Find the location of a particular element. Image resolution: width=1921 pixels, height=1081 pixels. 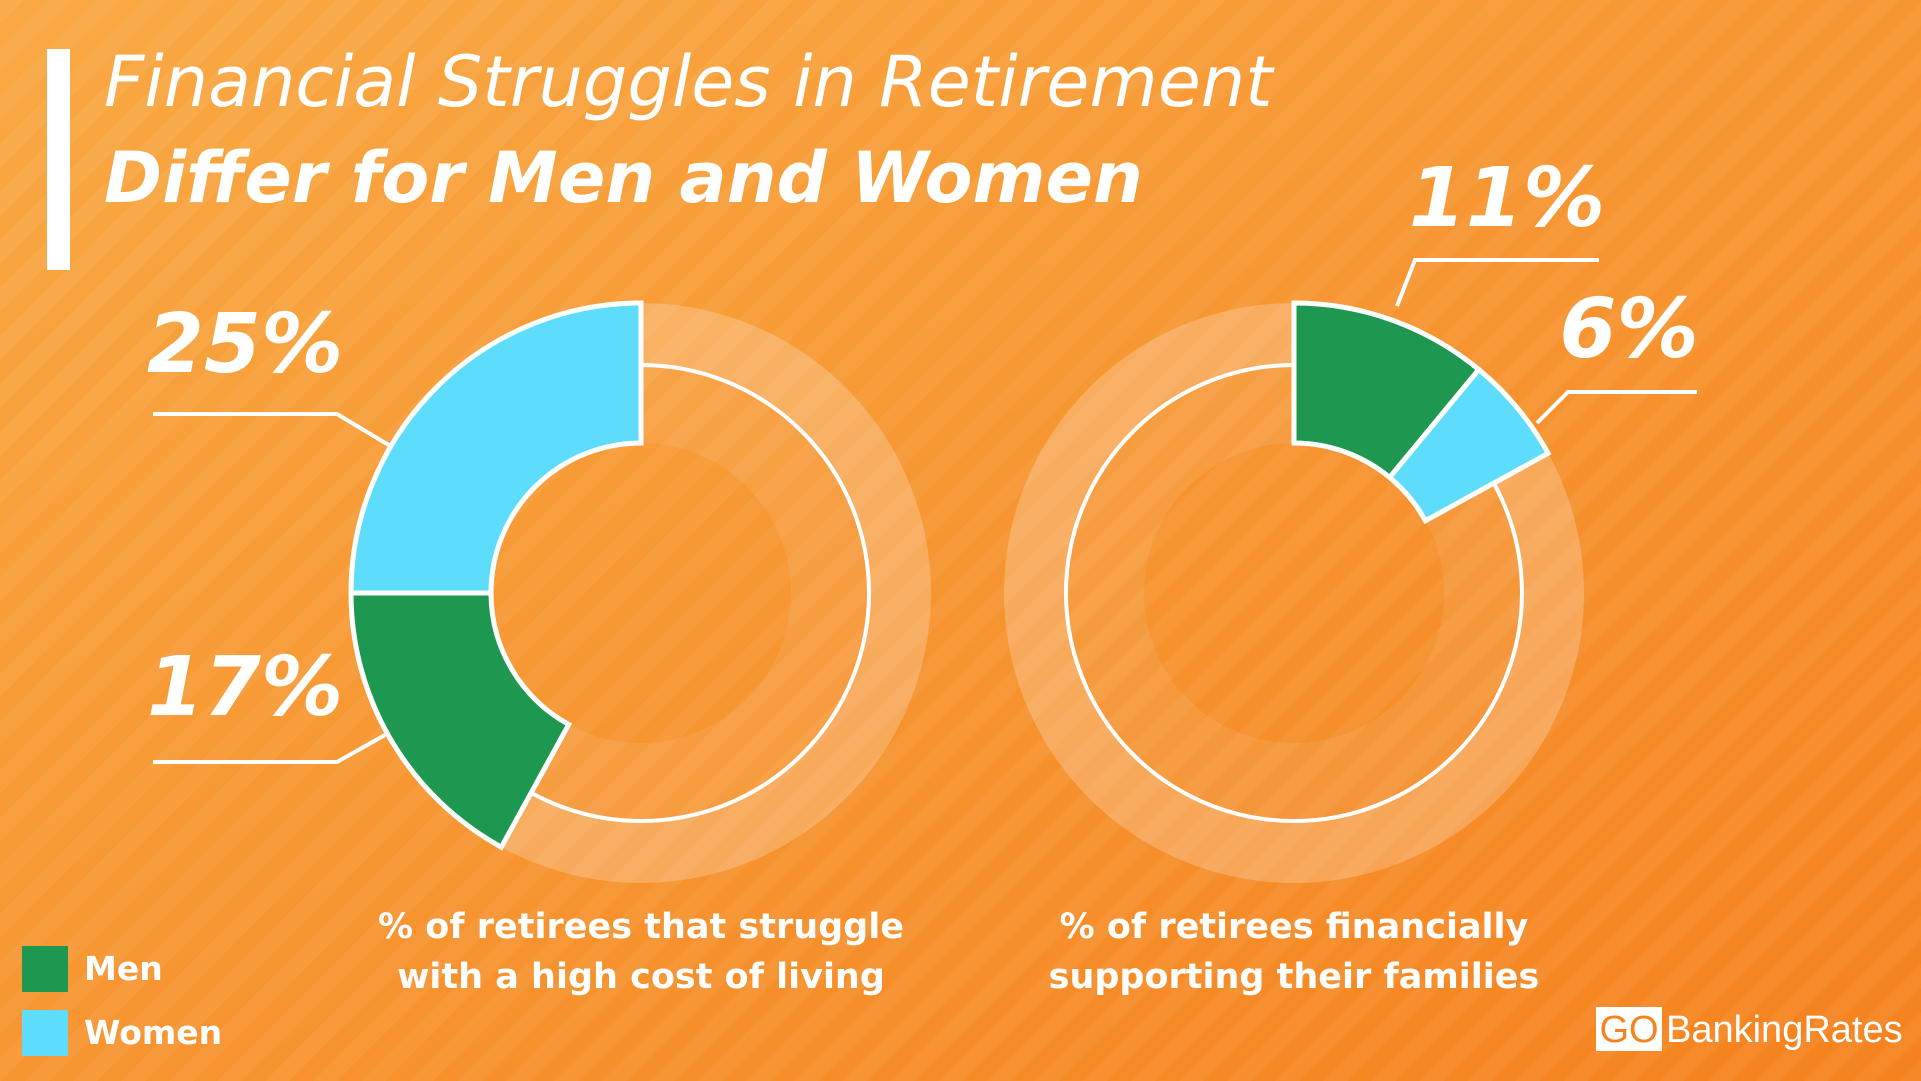

title-line-2: Differ for Men and Women is located at coordinates (623, 178).